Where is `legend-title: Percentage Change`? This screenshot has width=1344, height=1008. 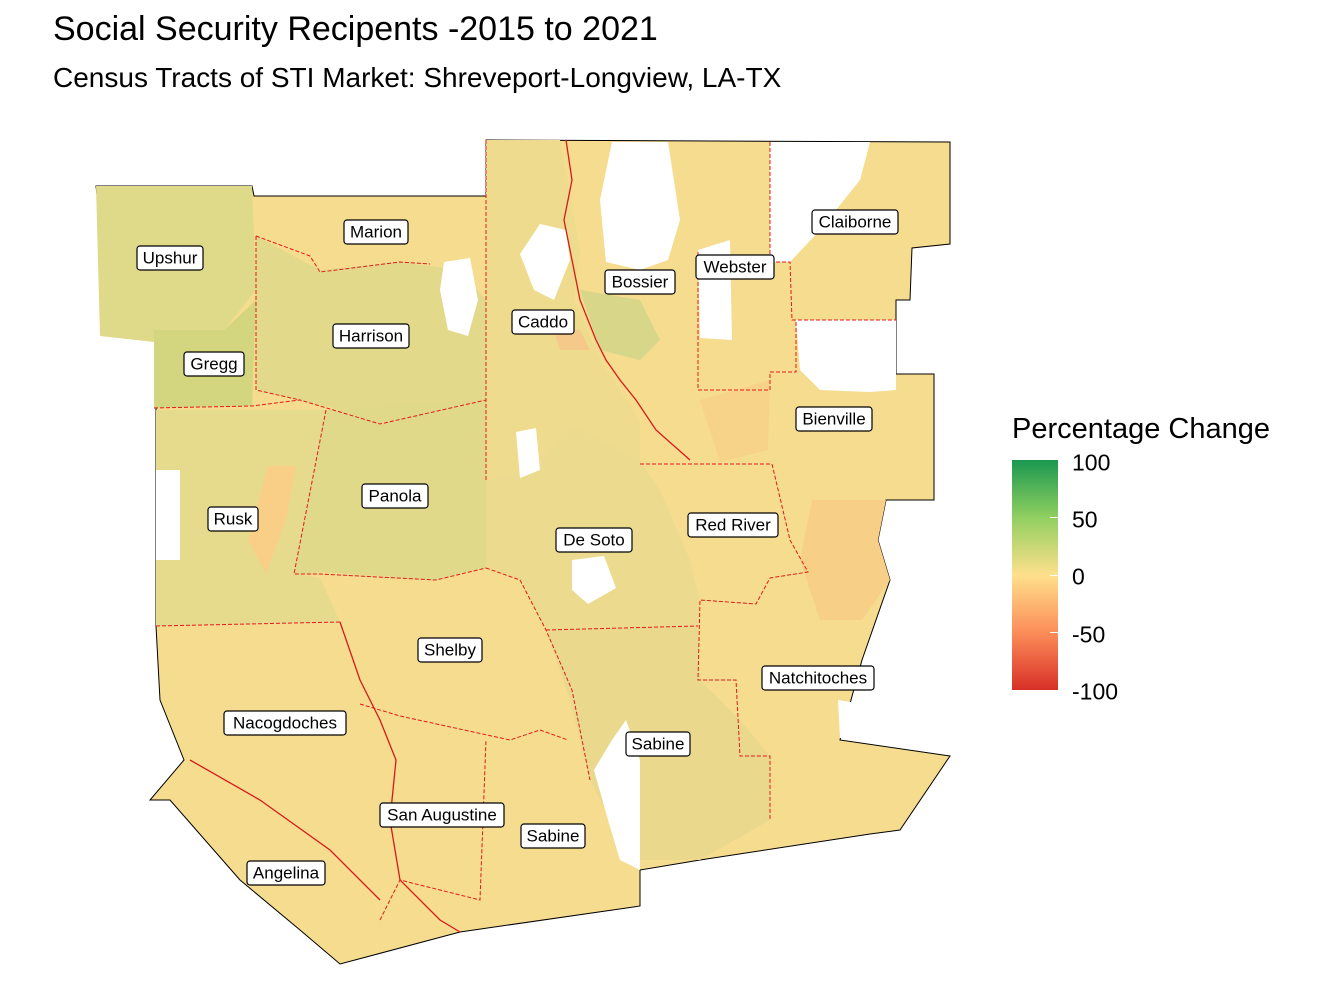 legend-title: Percentage Change is located at coordinates (1141, 429).